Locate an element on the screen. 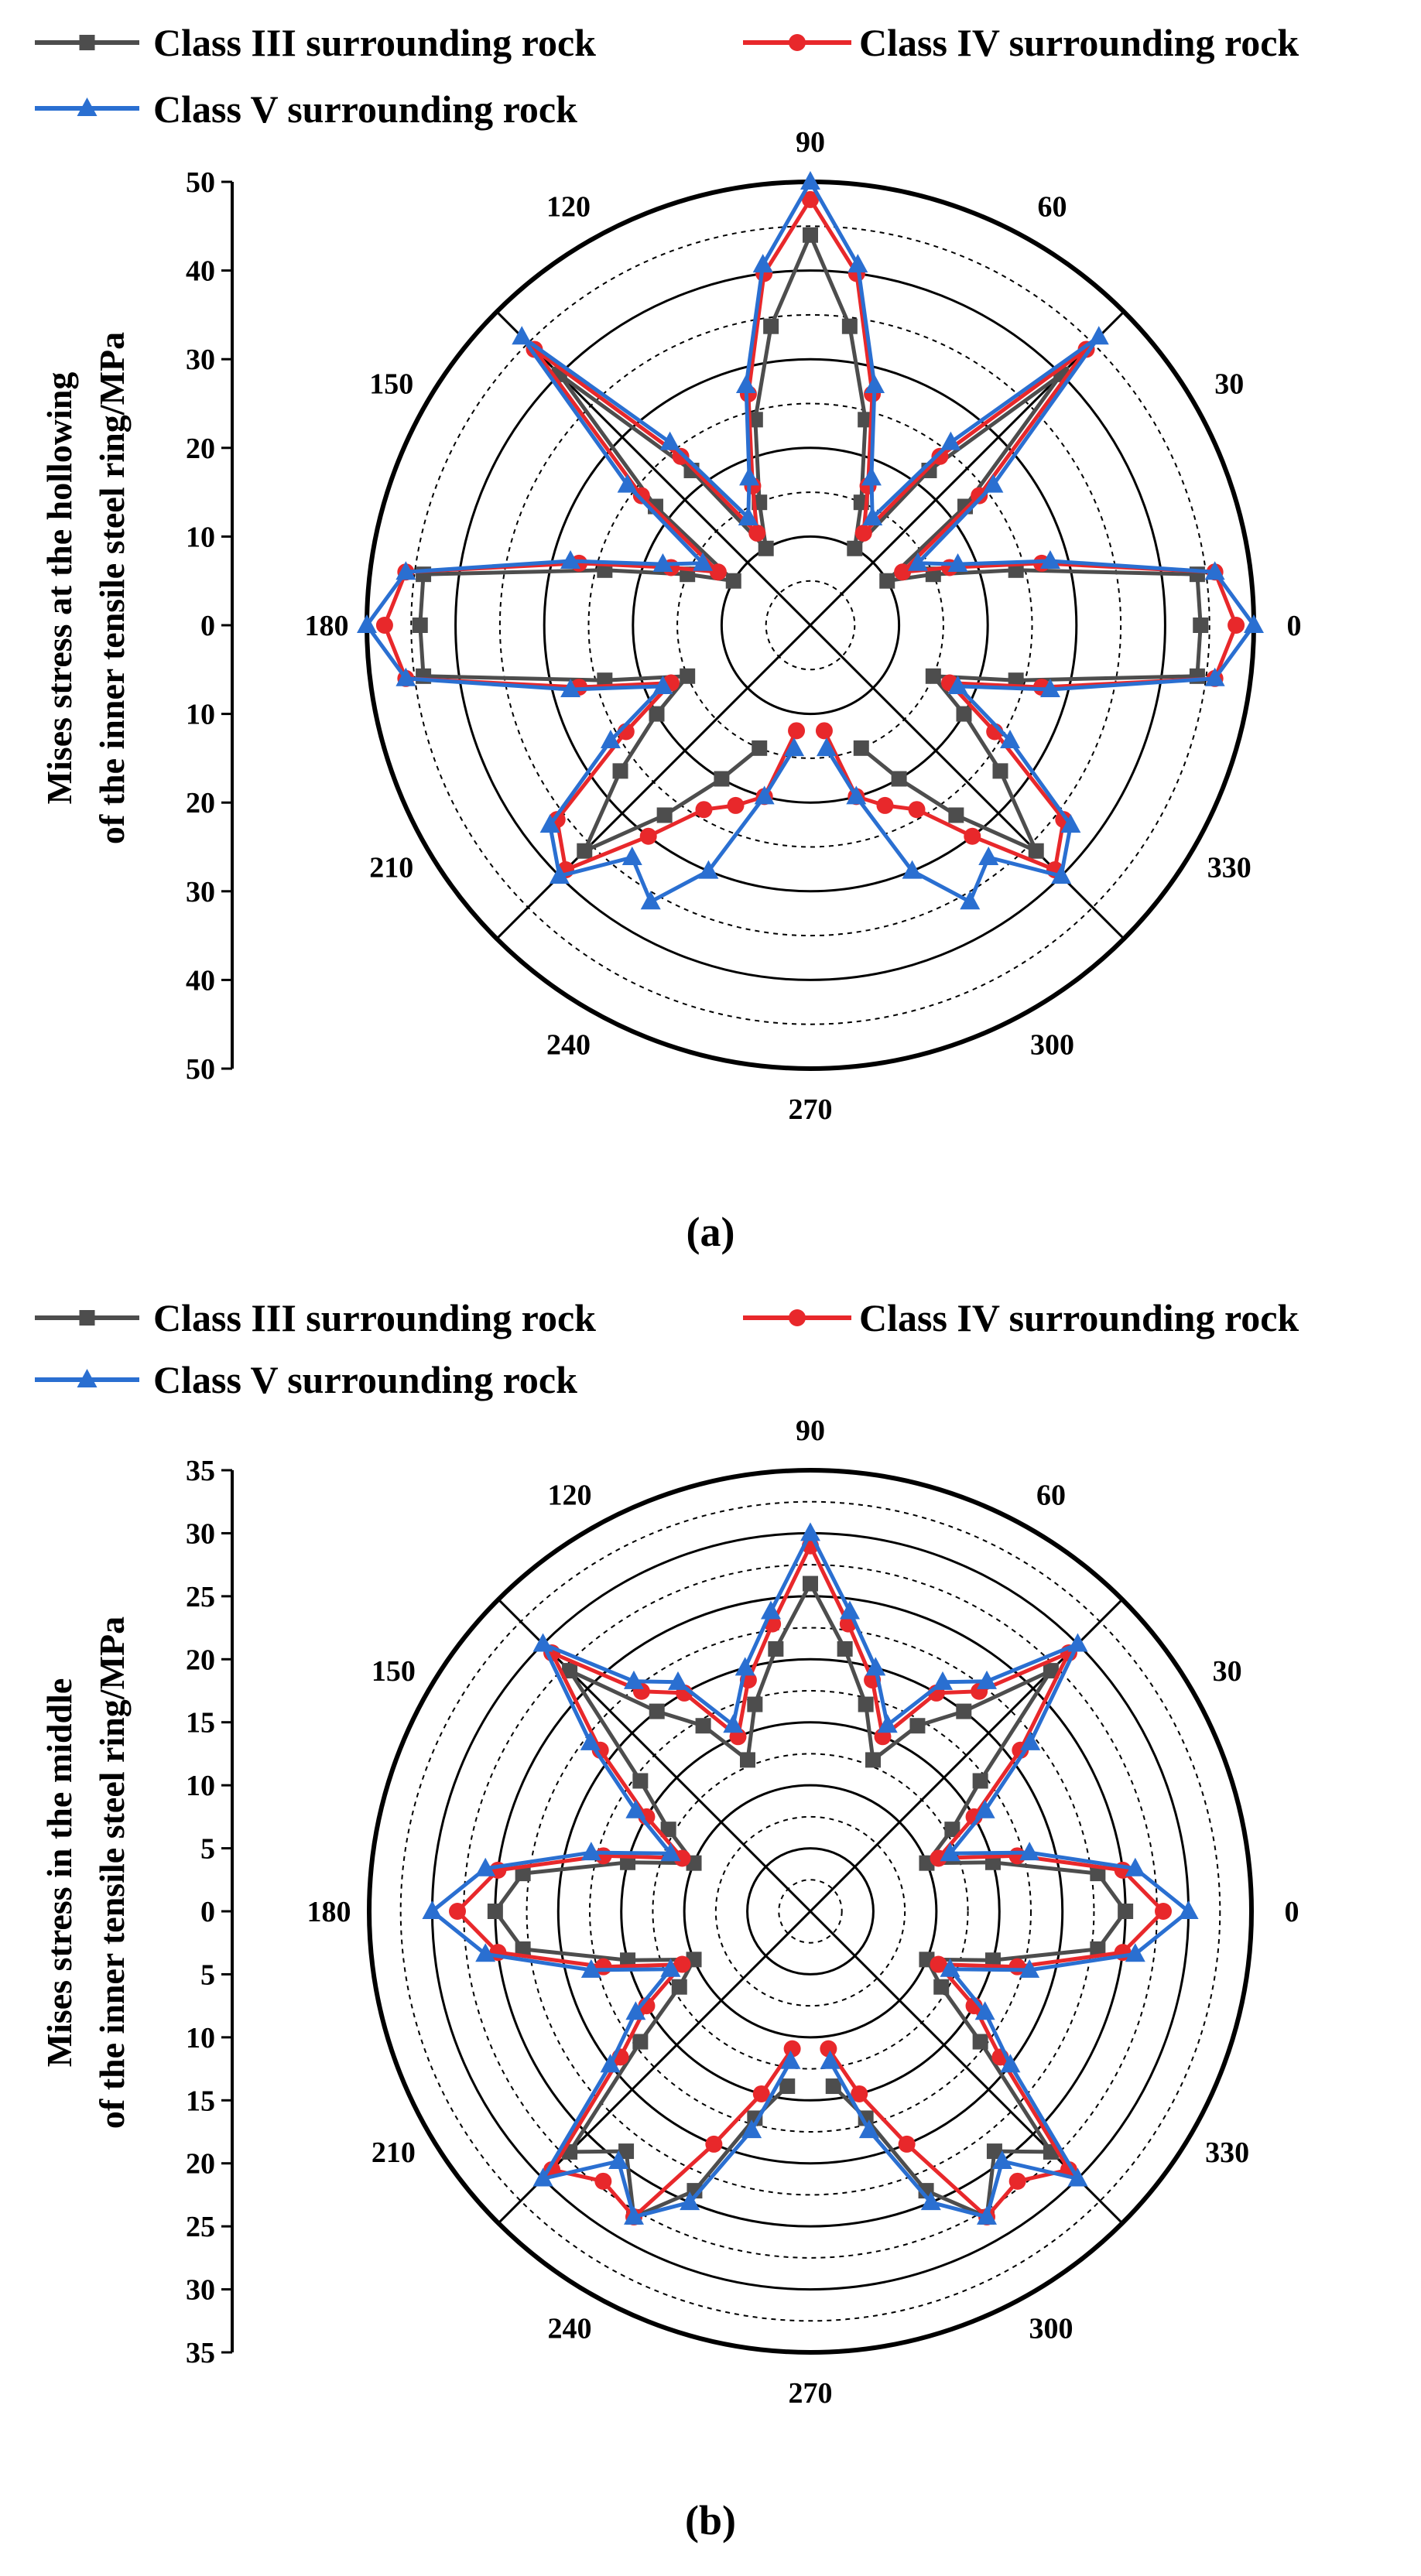  legend-a-class-iii-label: Class III surrounding rock is located at coordinates (374, 42).